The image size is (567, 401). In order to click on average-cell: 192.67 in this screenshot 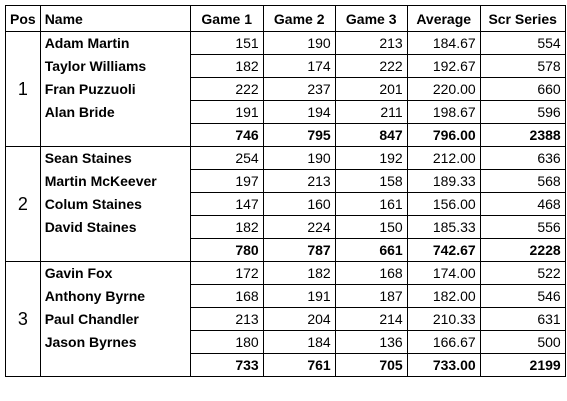, I will do `click(443, 66)`.